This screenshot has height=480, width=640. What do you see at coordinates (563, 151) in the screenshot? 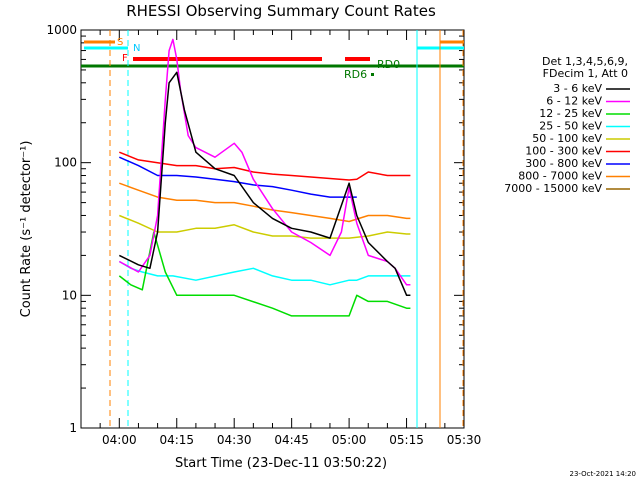
I see `legend-label-5: 100 - 300 keV` at bounding box center [563, 151].